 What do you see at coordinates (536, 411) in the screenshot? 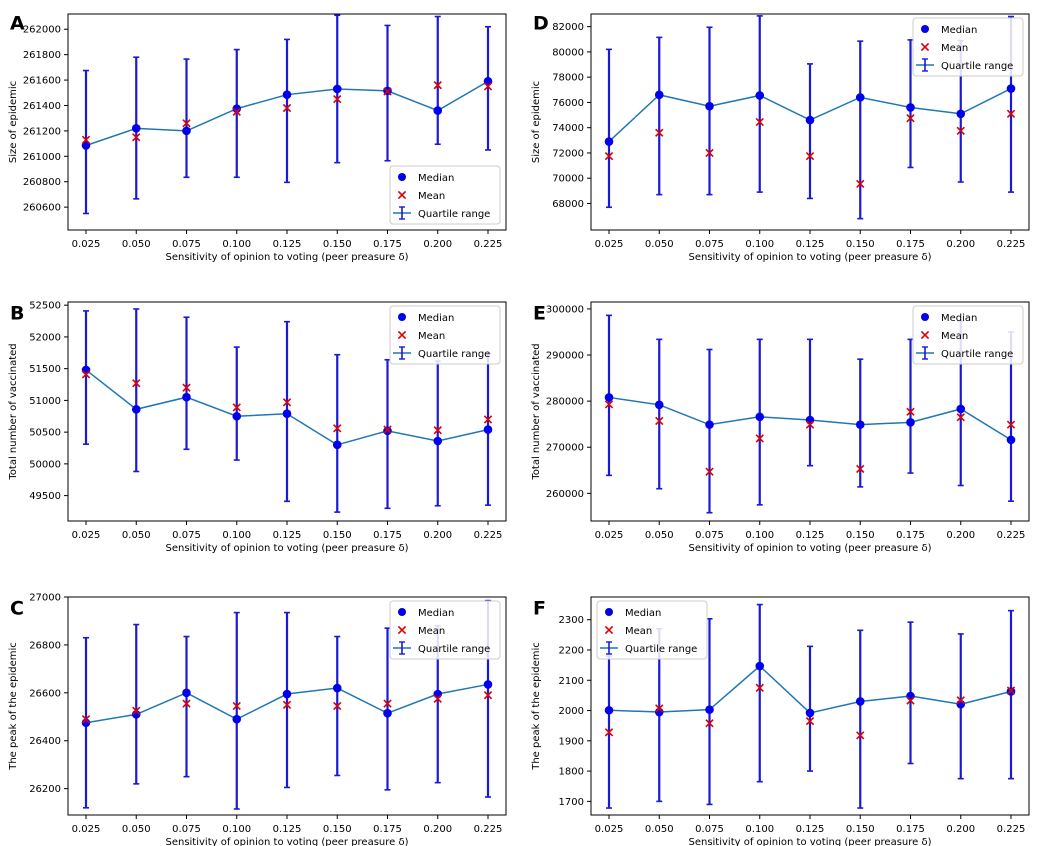
I see `y-axis-label: Total number of vaccinated` at bounding box center [536, 411].